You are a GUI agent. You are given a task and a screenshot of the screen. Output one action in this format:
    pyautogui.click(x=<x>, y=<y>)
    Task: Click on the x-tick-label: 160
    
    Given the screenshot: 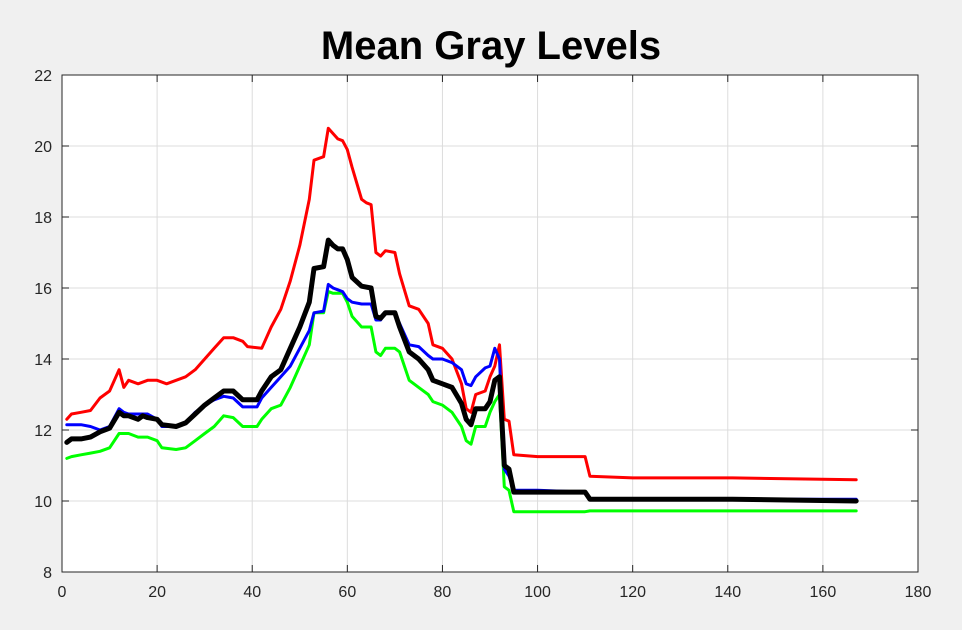 What is the action you would take?
    pyautogui.click(x=823, y=592)
    